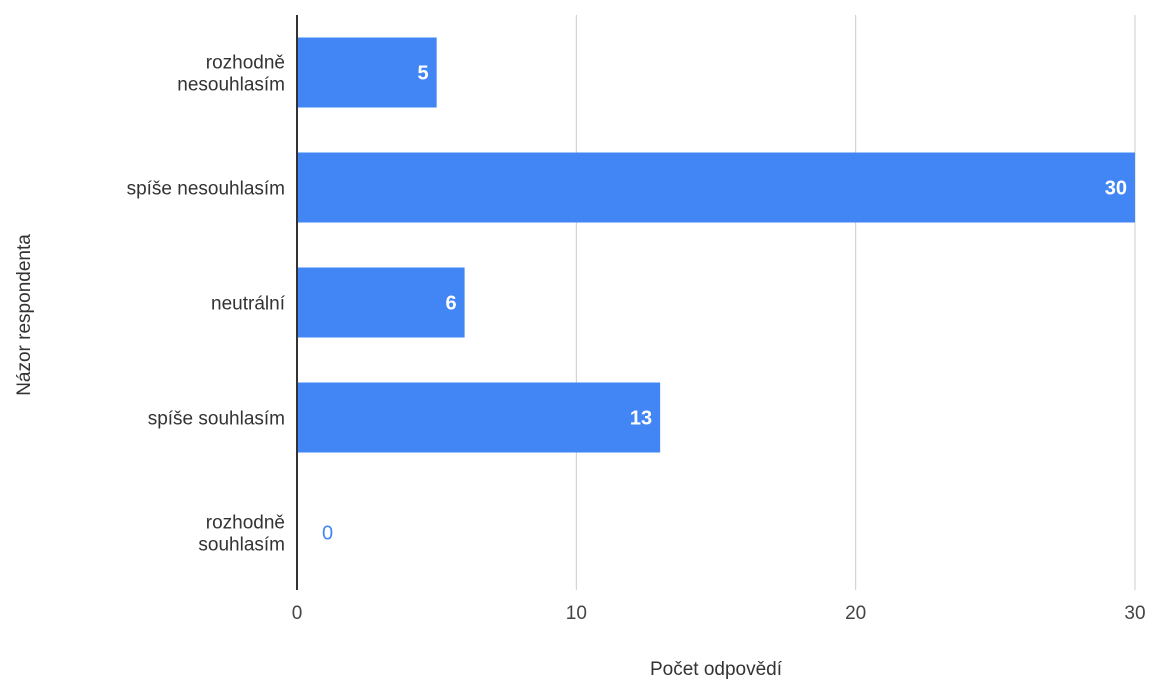 The image size is (1153, 682). What do you see at coordinates (716, 669) in the screenshot?
I see `x-axis-title: Počet odpovědí` at bounding box center [716, 669].